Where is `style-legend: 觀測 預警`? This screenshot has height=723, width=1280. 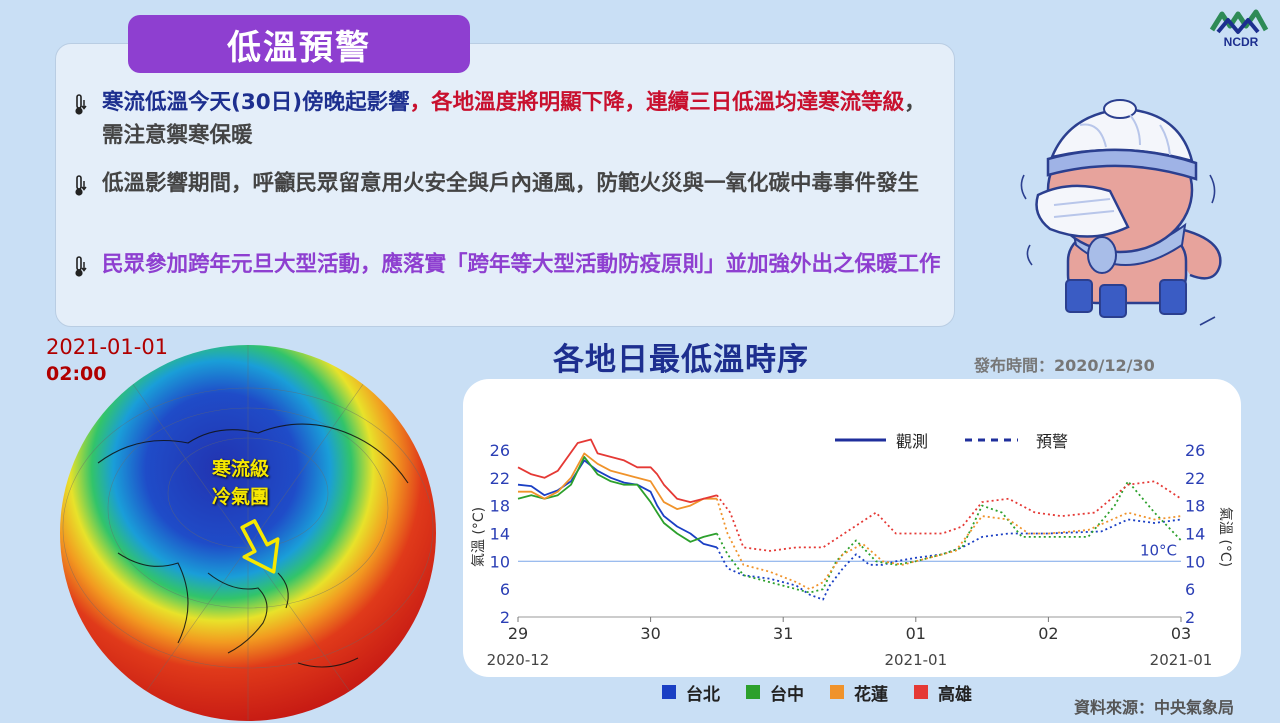 style-legend: 觀測 預警 is located at coordinates (951, 441).